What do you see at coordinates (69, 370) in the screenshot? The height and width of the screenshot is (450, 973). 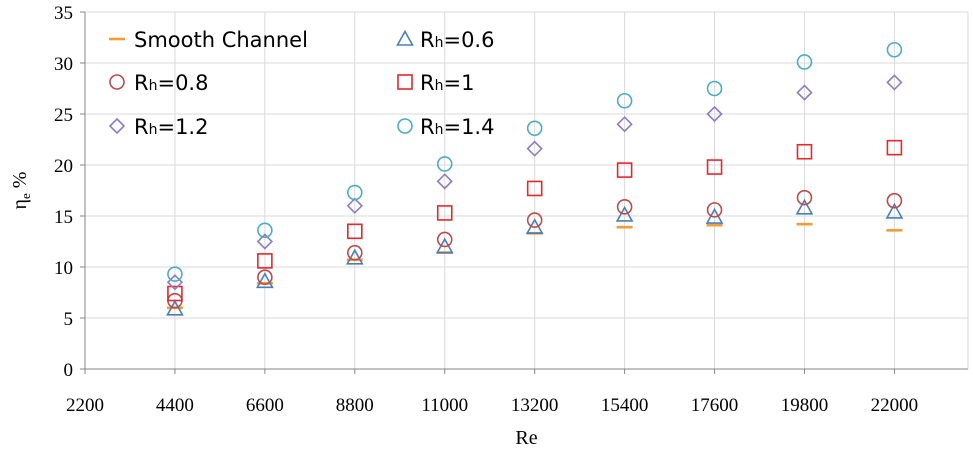 I see `y-tick-label: 0` at bounding box center [69, 370].